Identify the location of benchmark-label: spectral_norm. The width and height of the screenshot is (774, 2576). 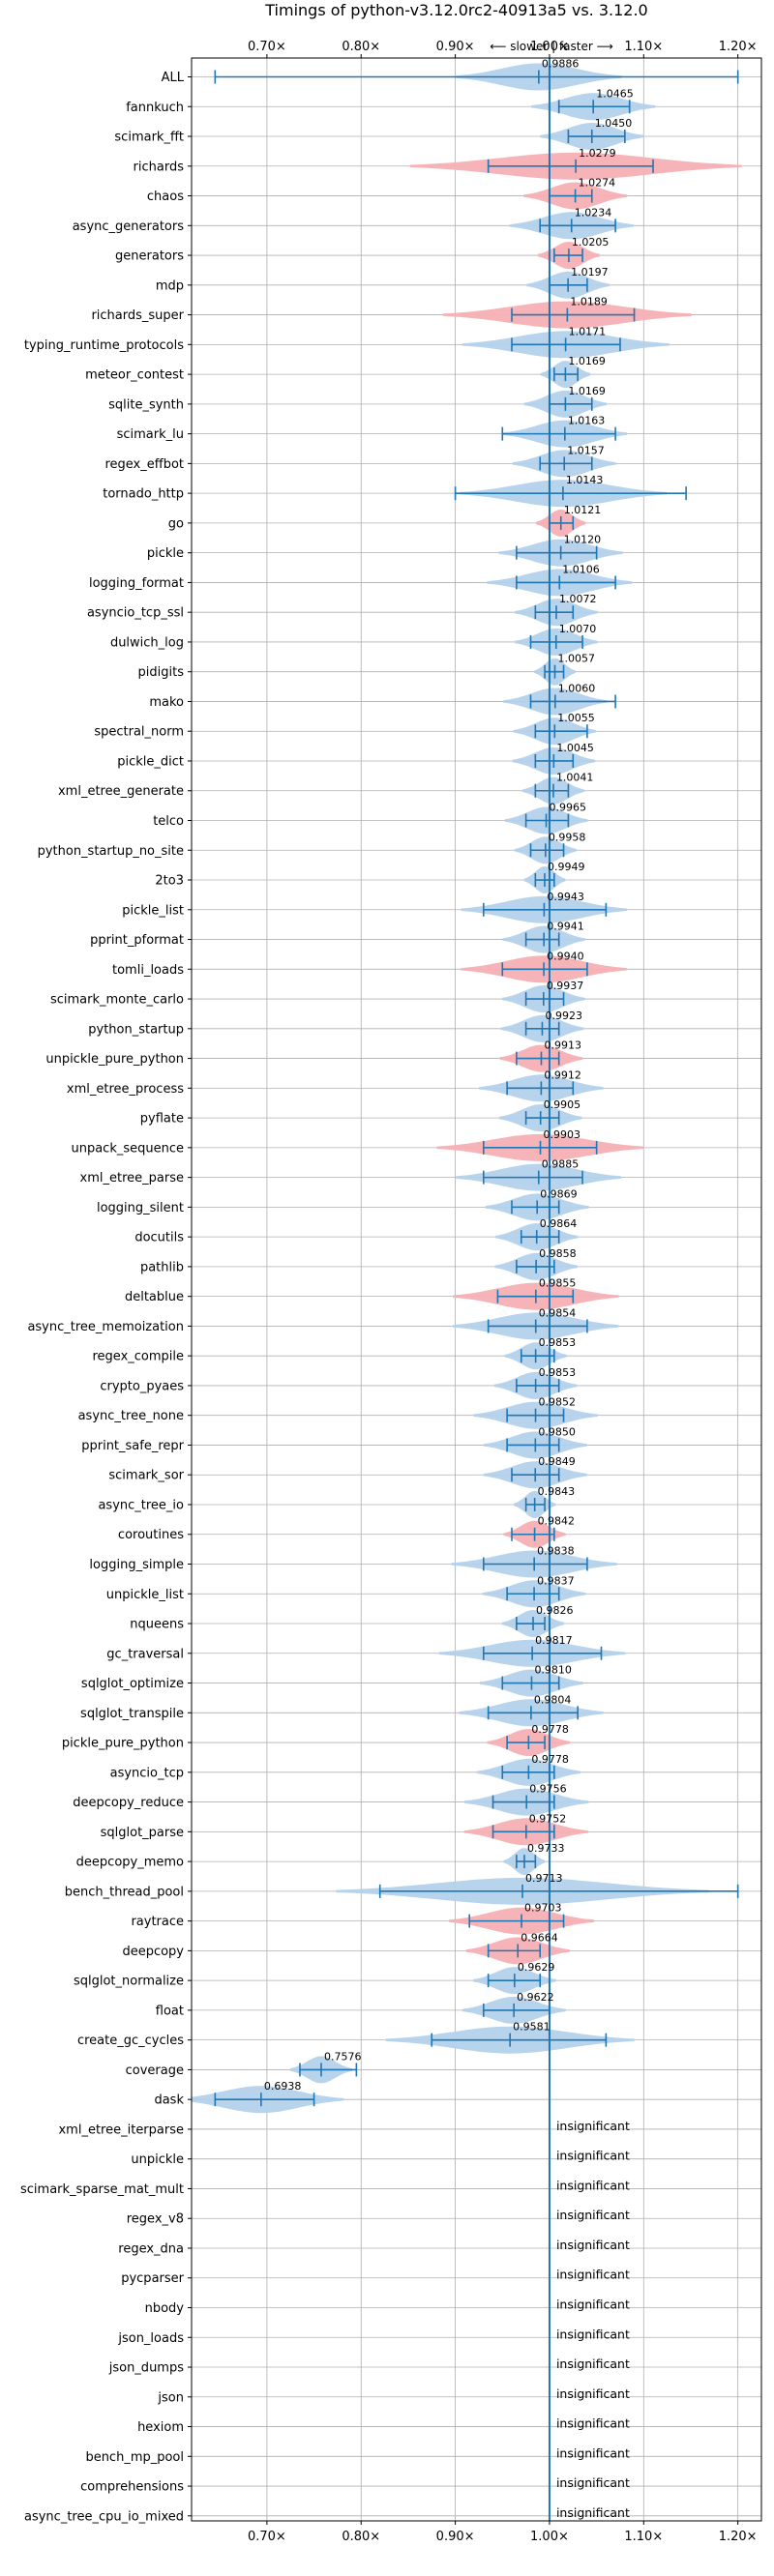
(139, 732).